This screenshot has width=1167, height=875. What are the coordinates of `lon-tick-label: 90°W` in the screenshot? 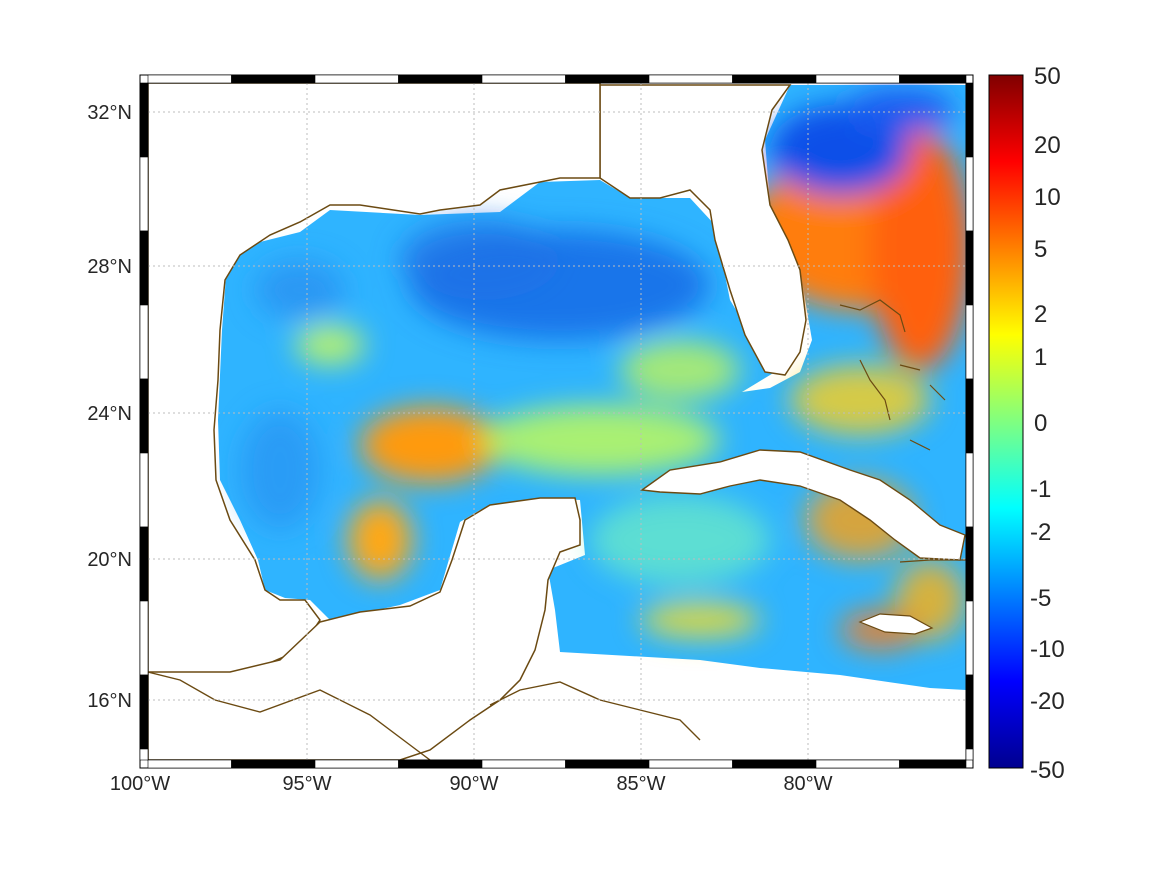 It's located at (473, 784).